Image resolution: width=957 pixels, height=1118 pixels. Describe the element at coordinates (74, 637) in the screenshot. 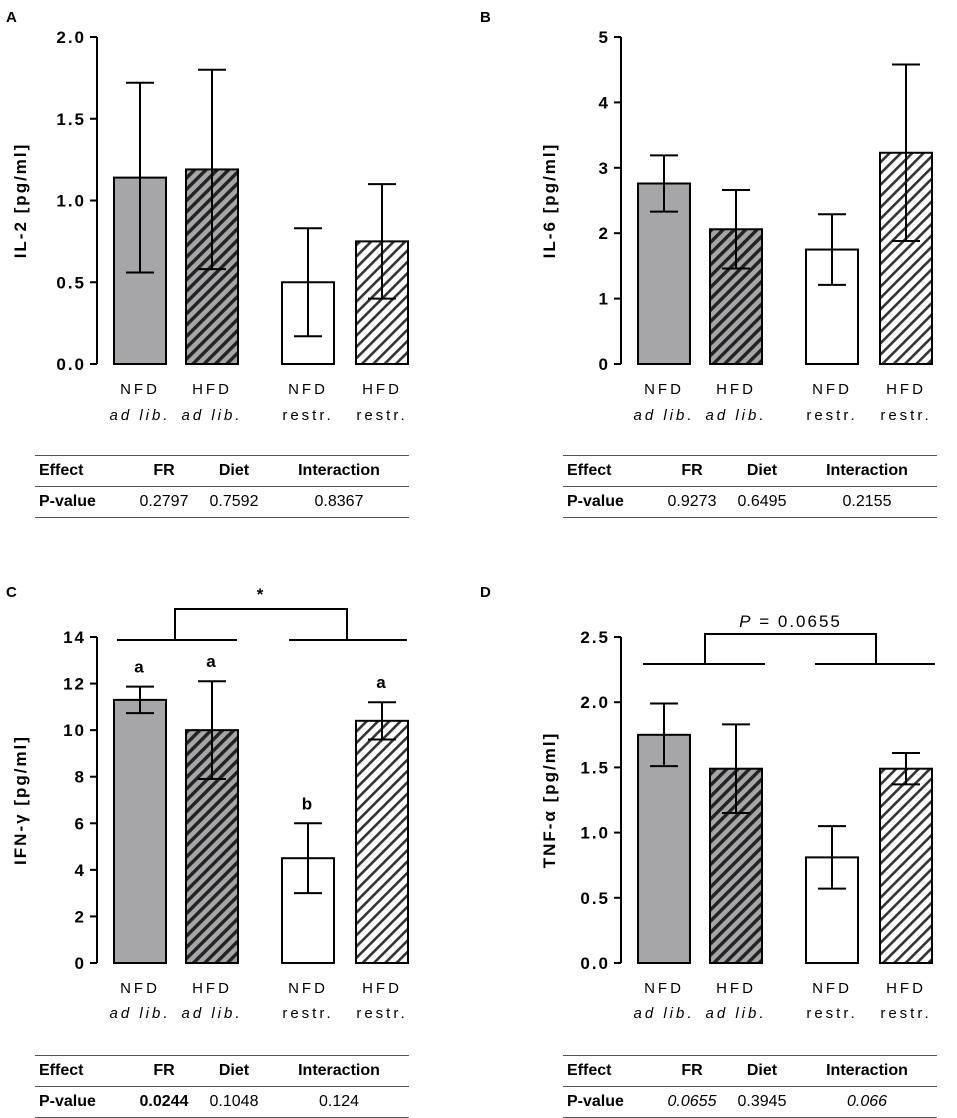

I see `y-tick-label: 14` at that location.